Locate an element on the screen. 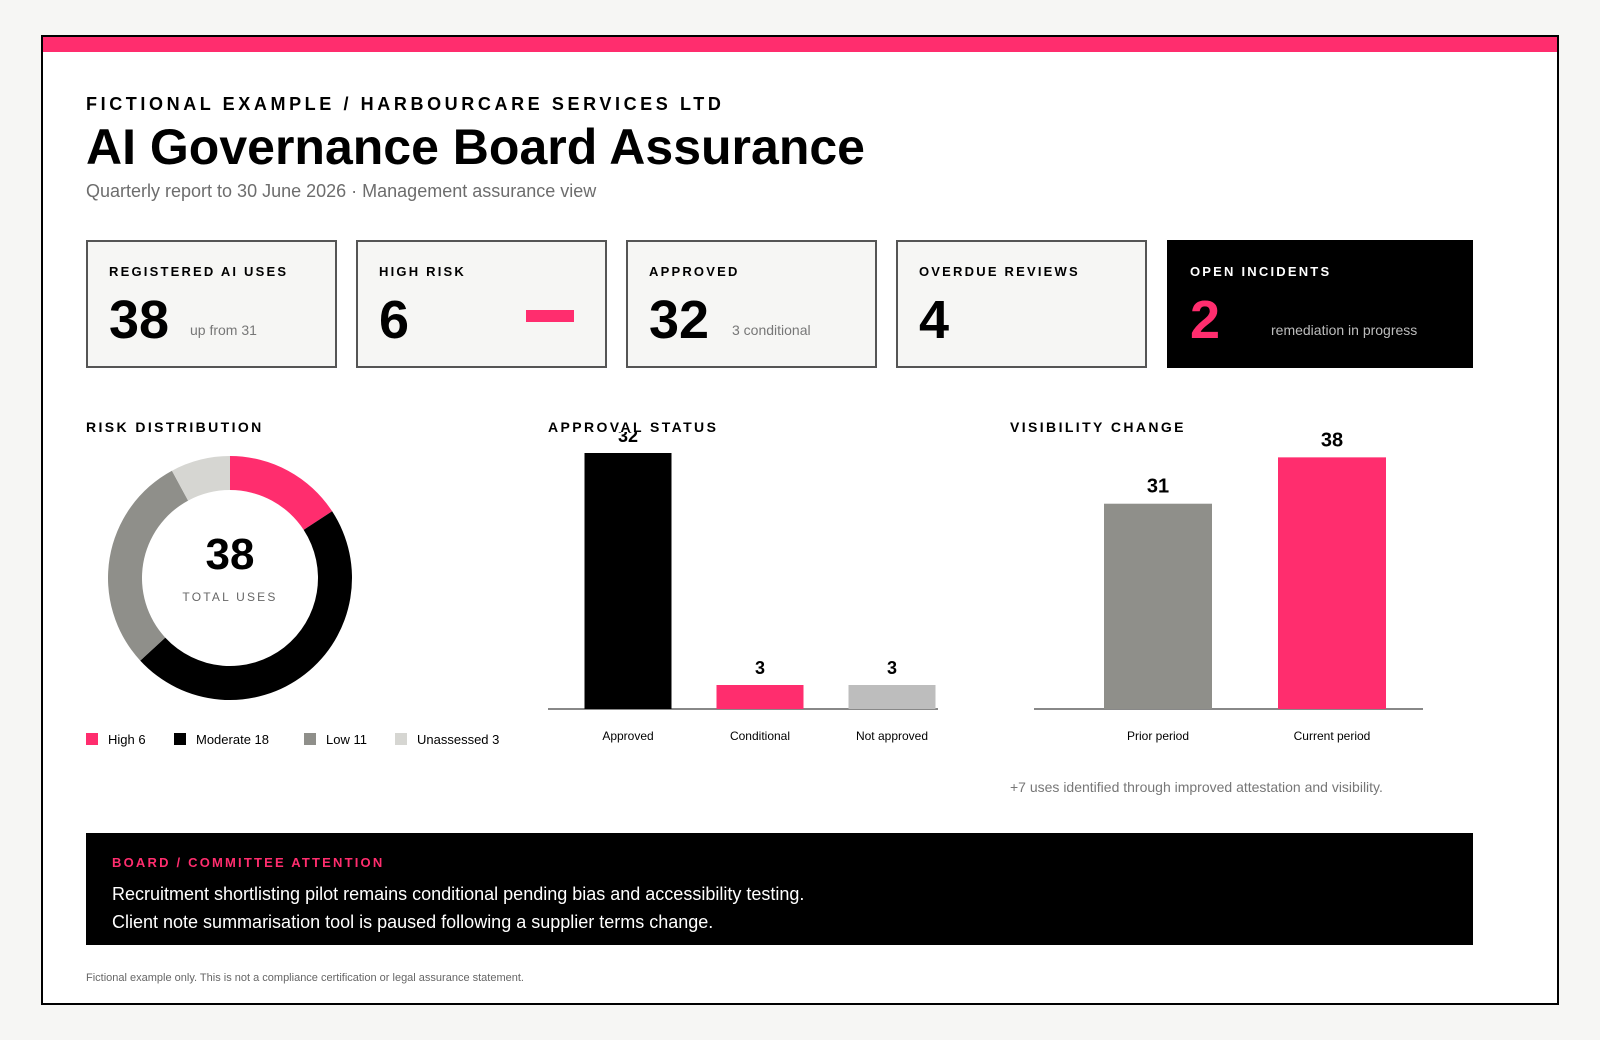 Image resolution: width=1600 pixels, height=1040 pixels. kpi-value: 6 is located at coordinates (394, 320).